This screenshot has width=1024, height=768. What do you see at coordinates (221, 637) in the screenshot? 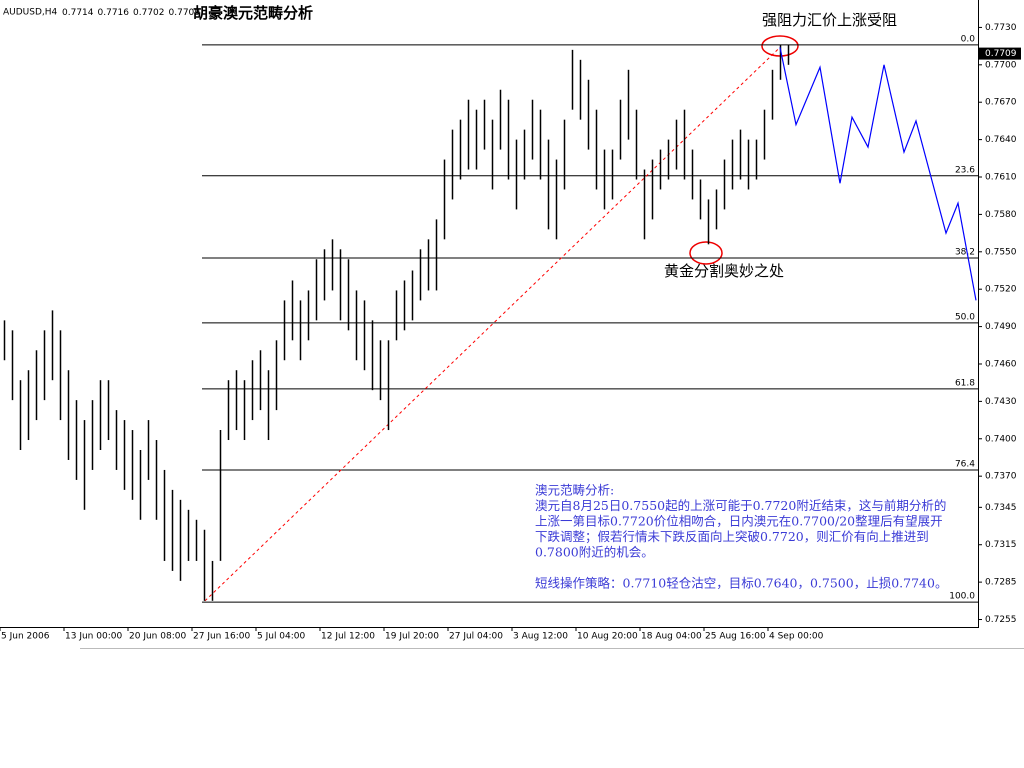
I see `x-tick-label: 27 Jun 16:00` at bounding box center [221, 637].